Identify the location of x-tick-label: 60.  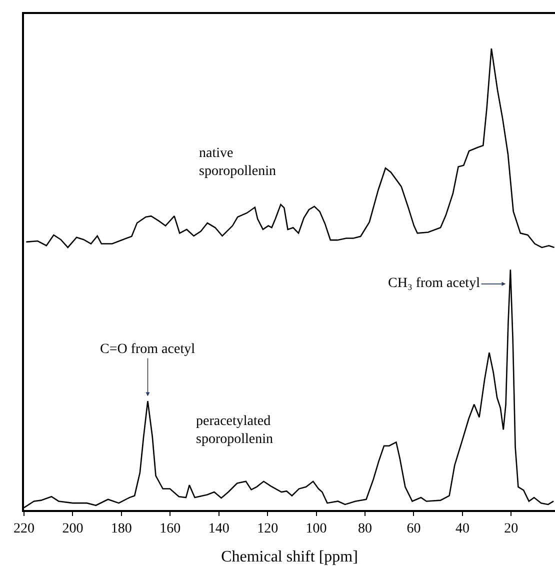
(413, 529).